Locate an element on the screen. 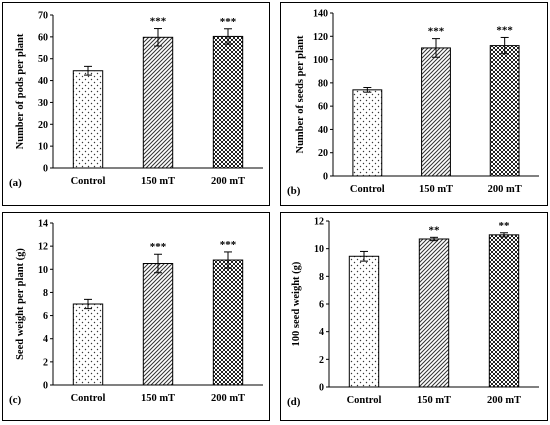 Image resolution: width=550 pixels, height=425 pixels. y-tick-label: 70 is located at coordinates (43, 16).